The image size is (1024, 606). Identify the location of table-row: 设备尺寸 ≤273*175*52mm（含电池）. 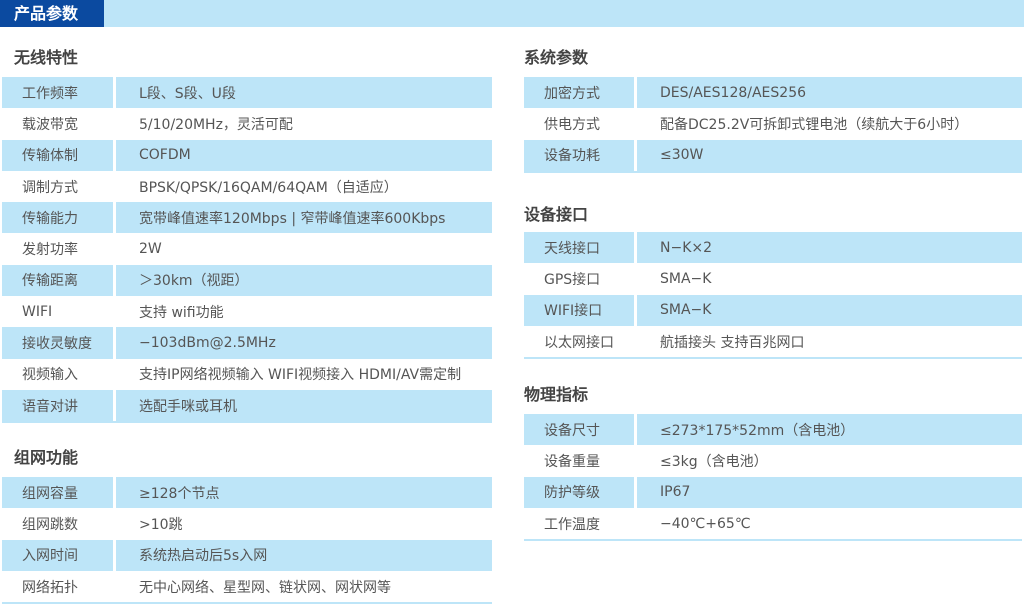
(773, 430).